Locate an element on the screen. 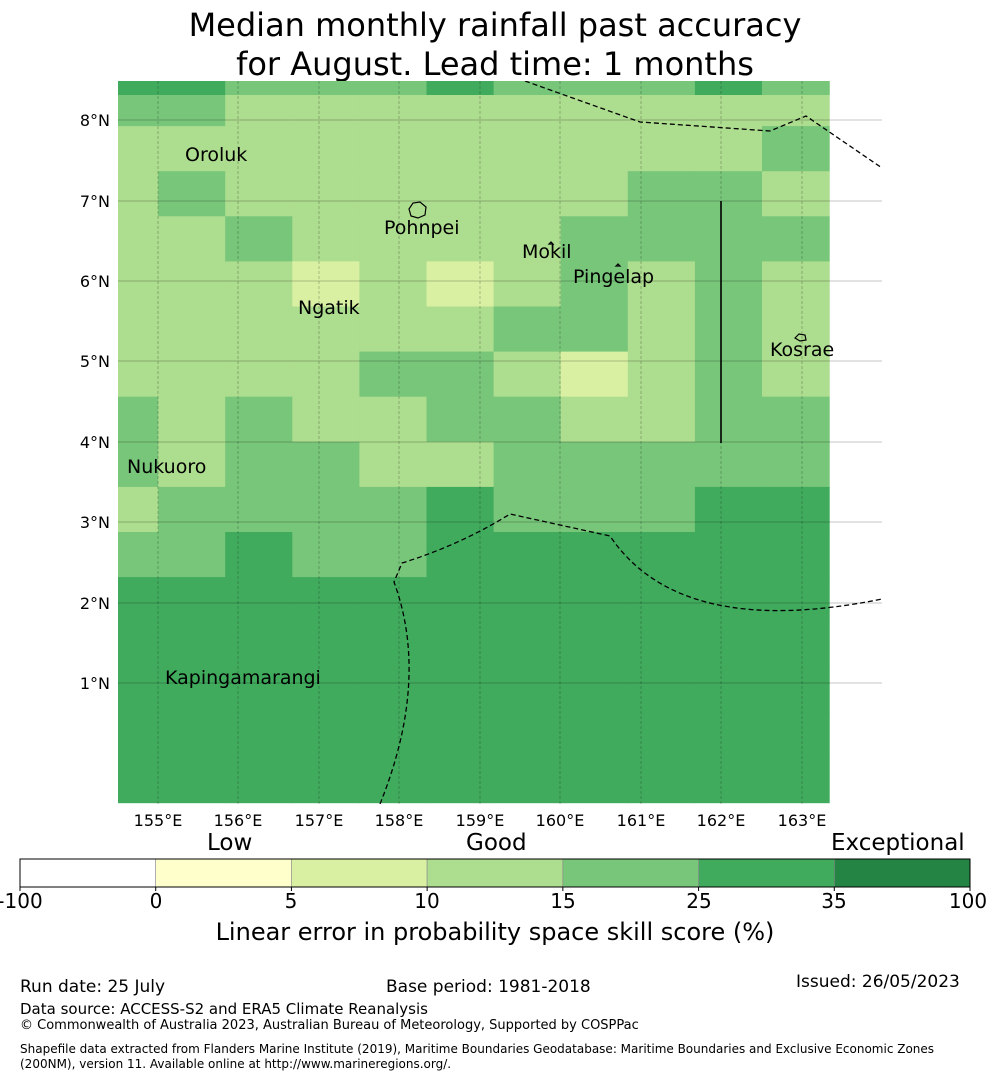 The image size is (990, 1080). island-outlines is located at coordinates (607, 271).